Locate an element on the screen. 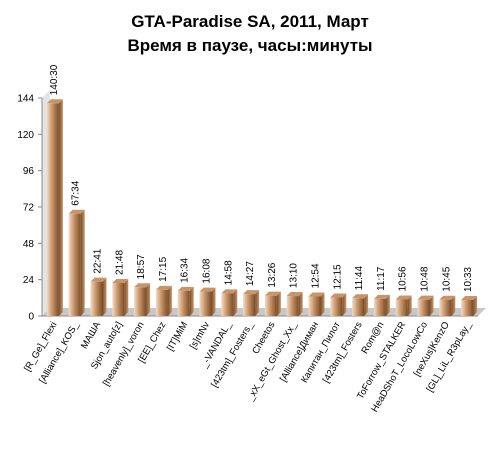  x-tick-label: [IT]MiM is located at coordinates (177, 336).